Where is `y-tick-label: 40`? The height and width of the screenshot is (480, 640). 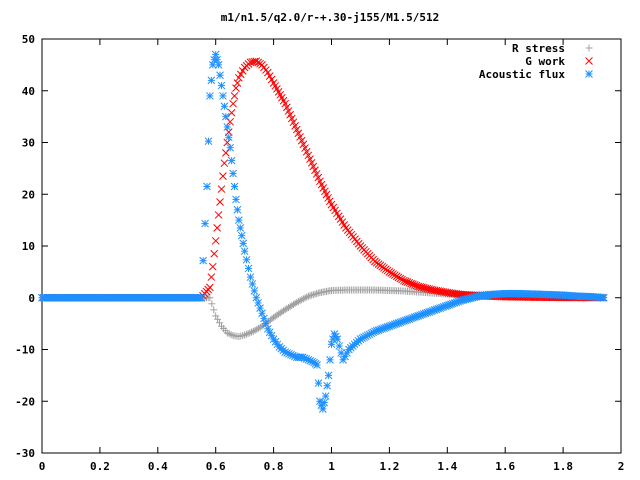
y-tick-label: 40 is located at coordinates (28, 91).